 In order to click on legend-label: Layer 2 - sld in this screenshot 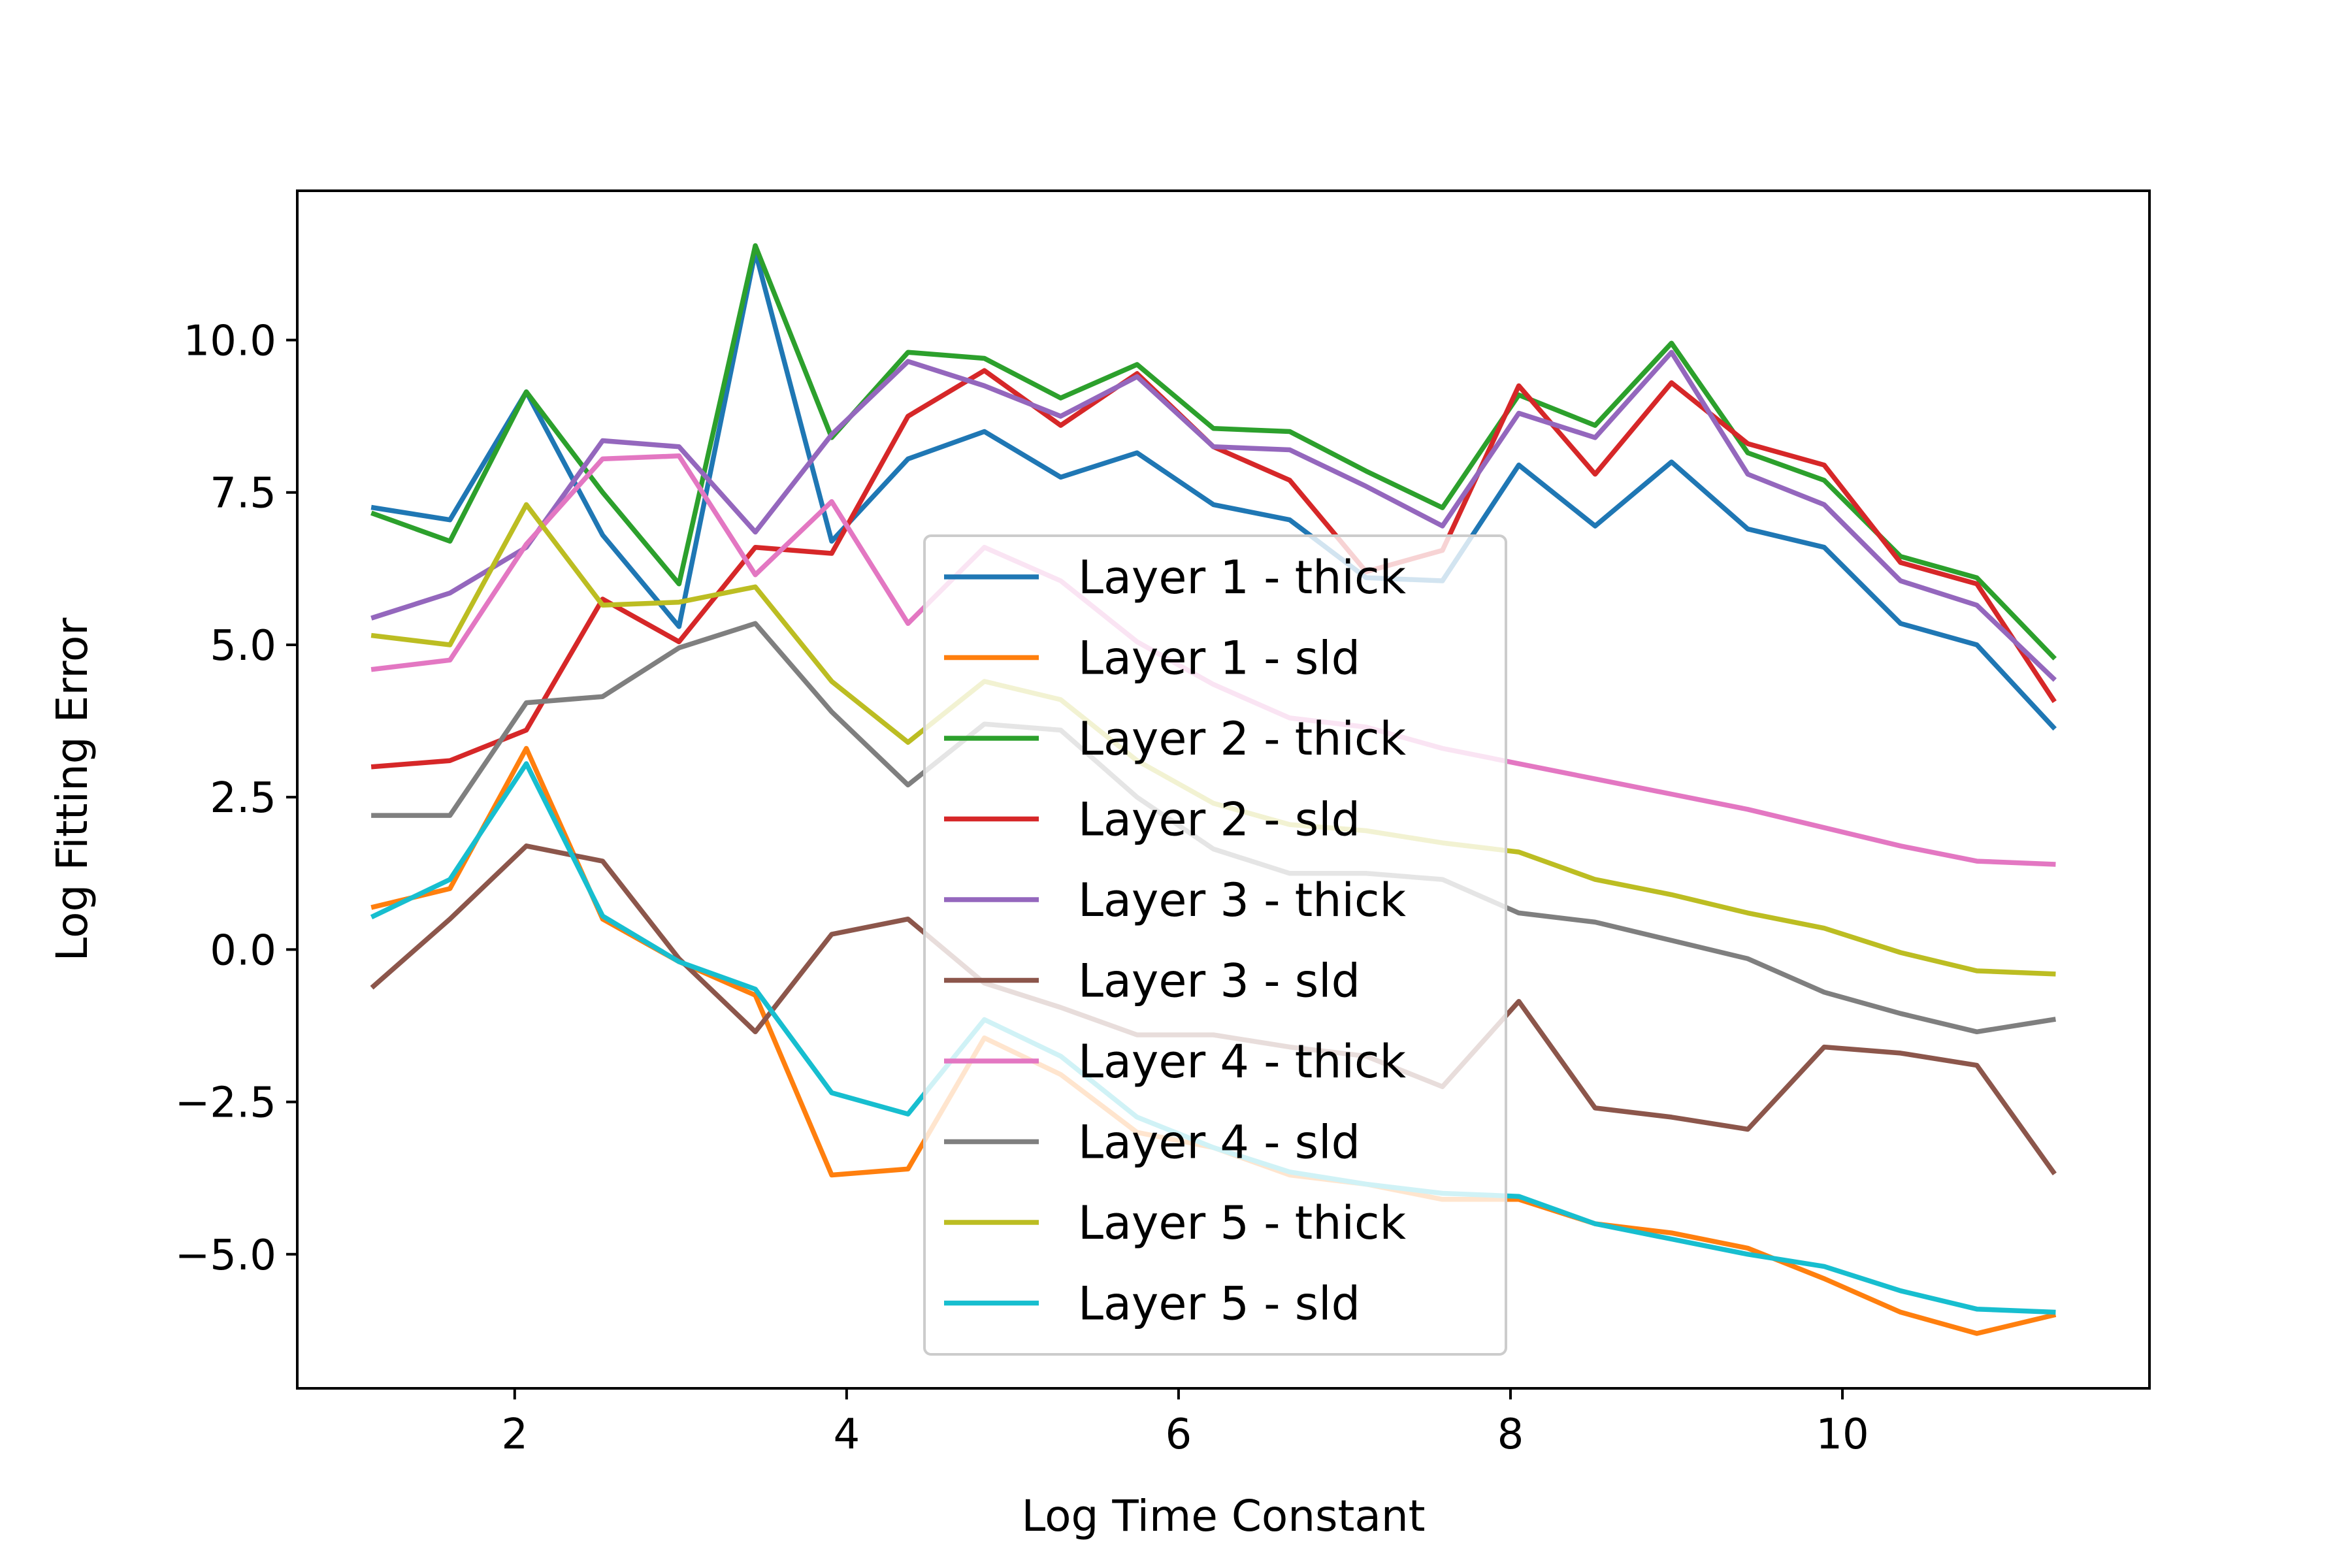, I will do `click(1219, 820)`.